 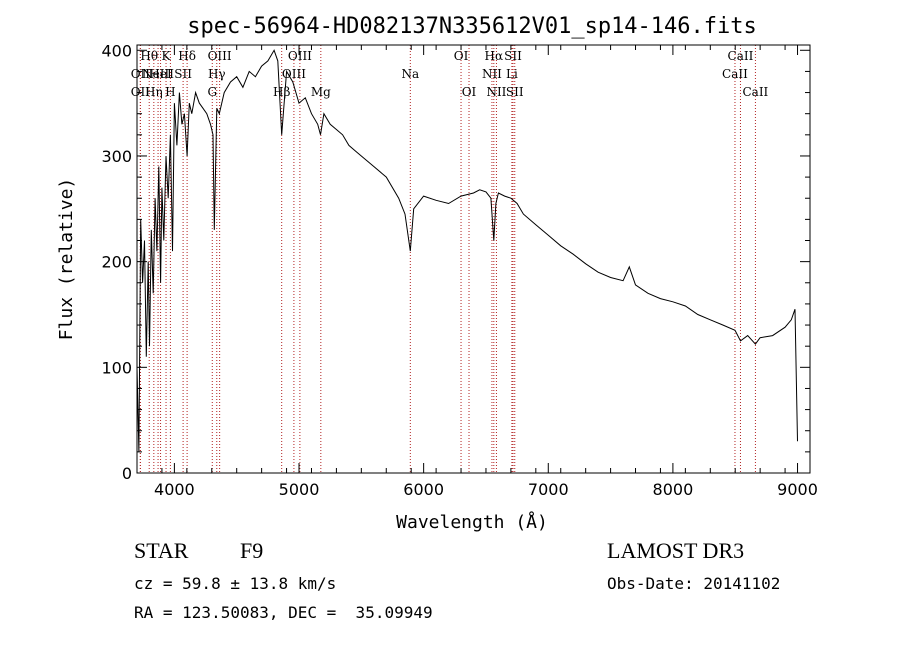 What do you see at coordinates (170, 92) in the screenshot?
I see `marker-label-7: H` at bounding box center [170, 92].